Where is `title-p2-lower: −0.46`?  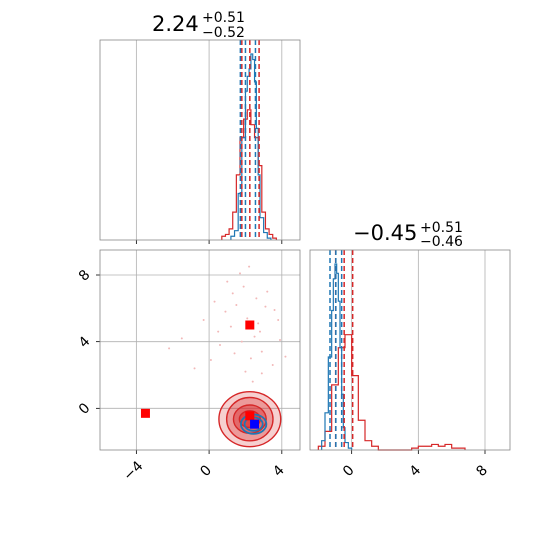
title-p2-lower: −0.46 is located at coordinates (441, 242).